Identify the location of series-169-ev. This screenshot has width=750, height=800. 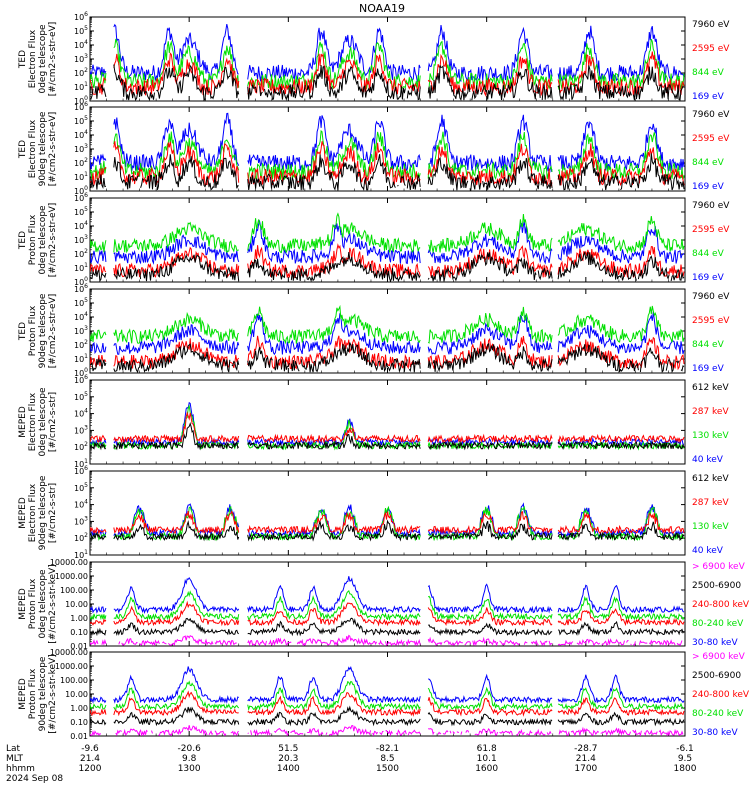
(387, 53).